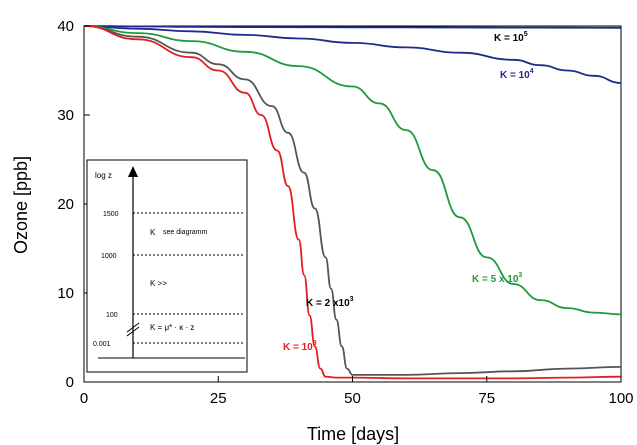 The width and height of the screenshot is (637, 445). What do you see at coordinates (218, 398) in the screenshot?
I see `x-tick-label: 25` at bounding box center [218, 398].